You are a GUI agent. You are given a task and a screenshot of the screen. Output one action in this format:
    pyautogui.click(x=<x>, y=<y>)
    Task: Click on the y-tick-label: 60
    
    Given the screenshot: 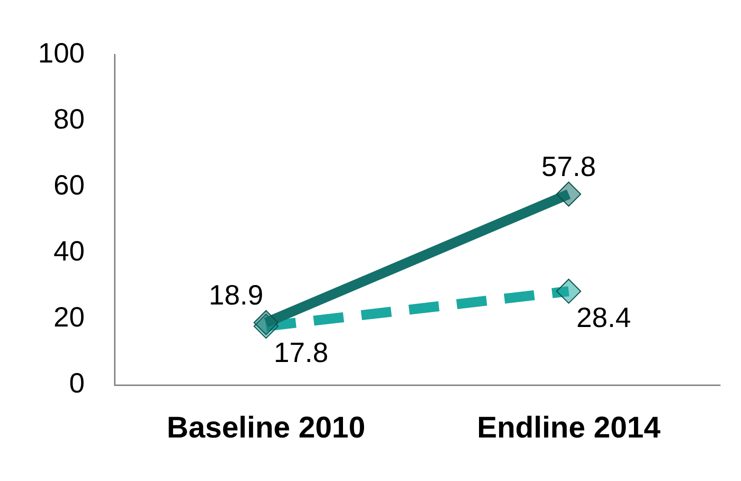 What is the action you would take?
    pyautogui.click(x=69, y=185)
    